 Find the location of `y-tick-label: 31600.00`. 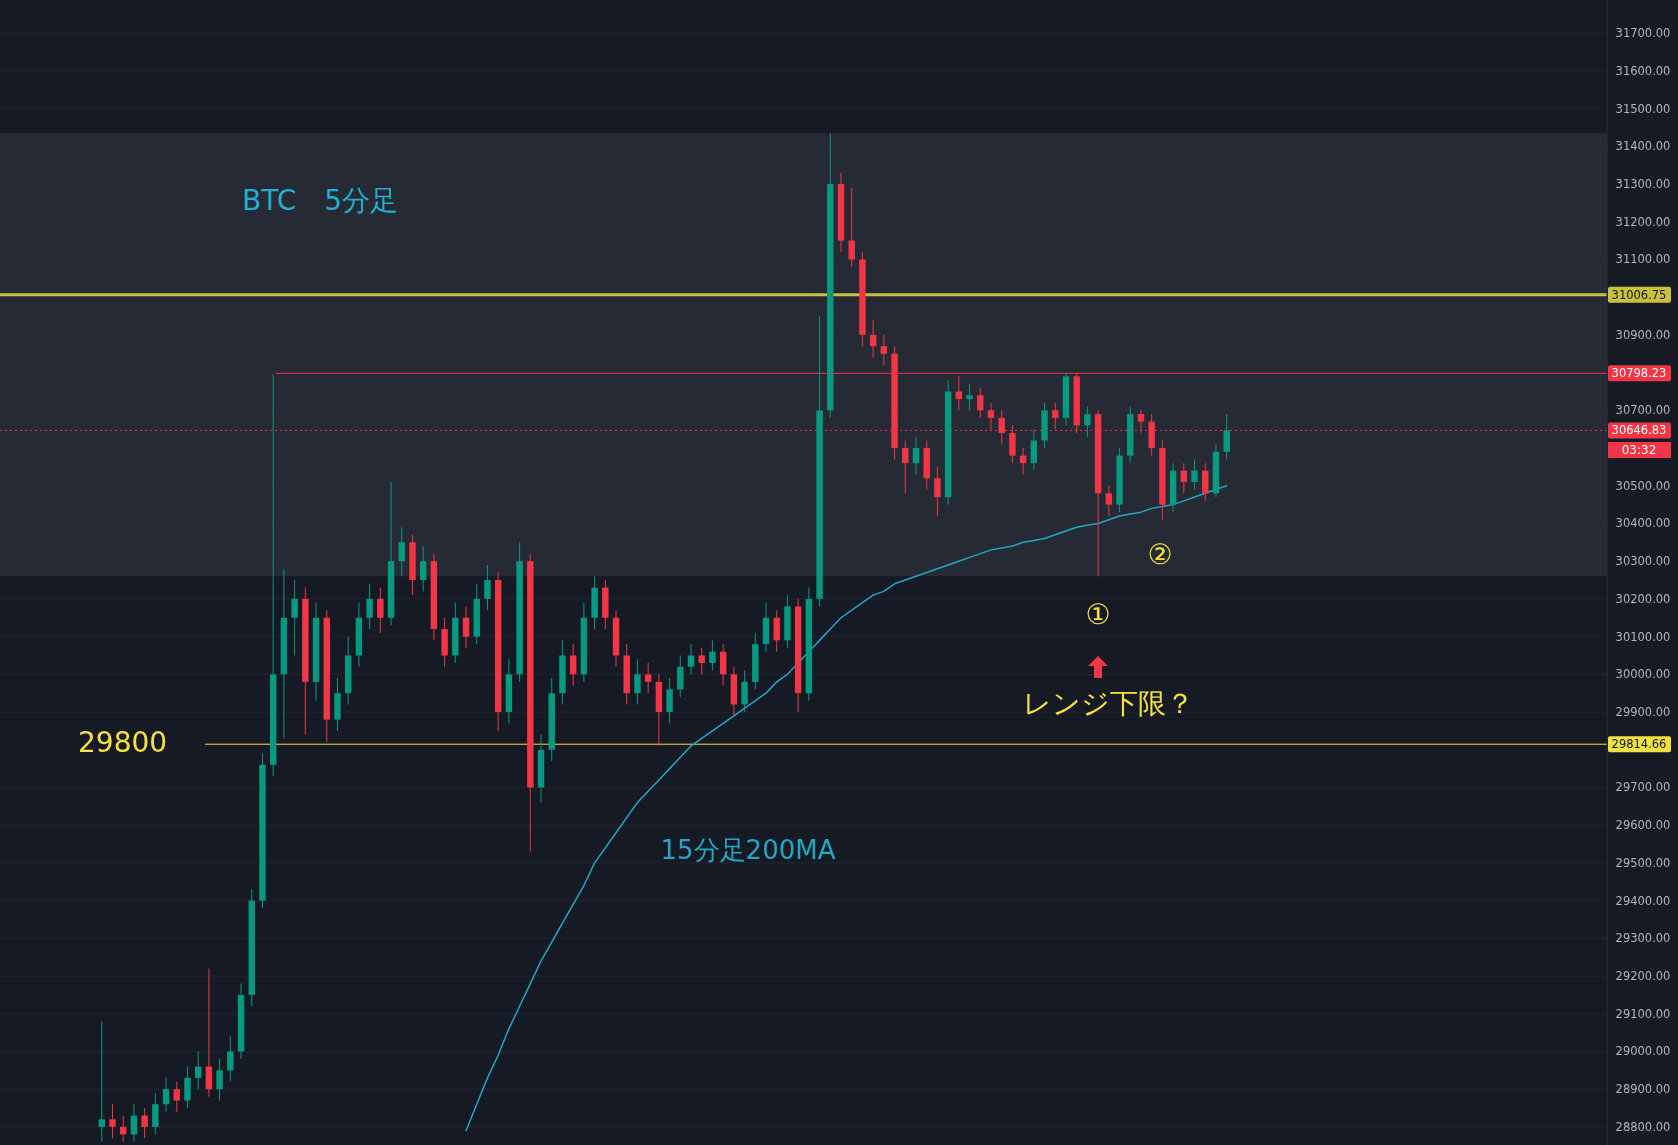

y-tick-label: 31600.00 is located at coordinates (1643, 70).